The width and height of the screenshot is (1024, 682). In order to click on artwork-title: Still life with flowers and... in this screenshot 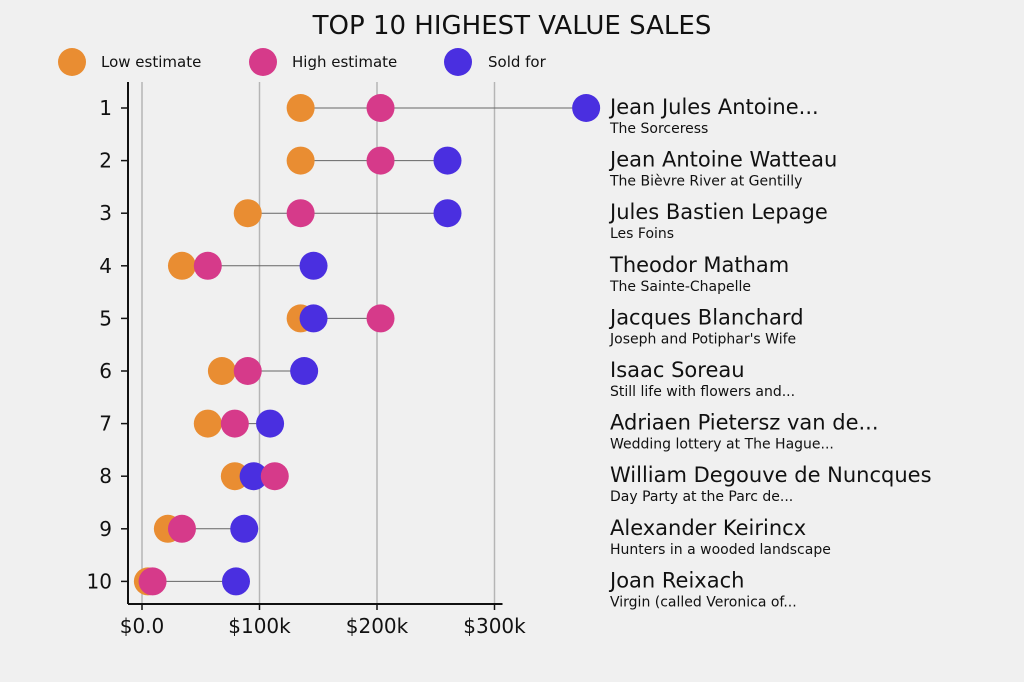, I will do `click(702, 392)`.